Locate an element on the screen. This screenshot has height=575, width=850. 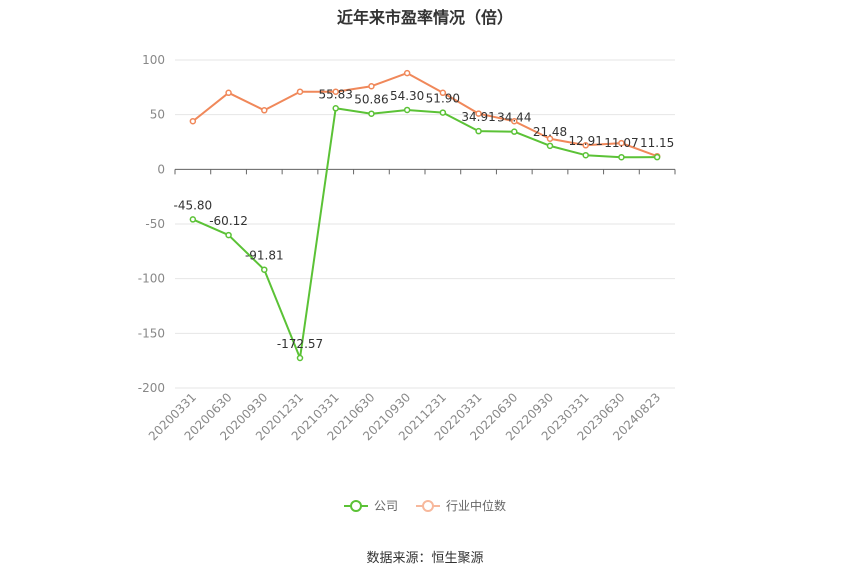
legend-industry-swatch is located at coordinates (428, 506).